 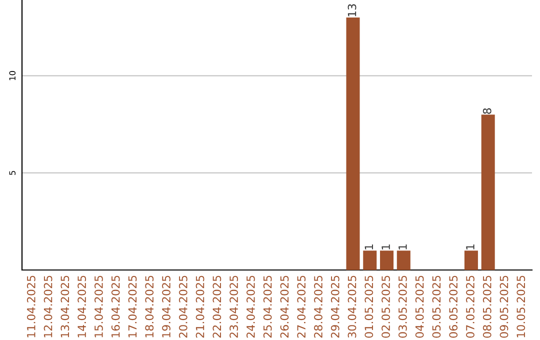 What do you see at coordinates (12, 172) in the screenshot?
I see `y-tick-label: 5` at bounding box center [12, 172].